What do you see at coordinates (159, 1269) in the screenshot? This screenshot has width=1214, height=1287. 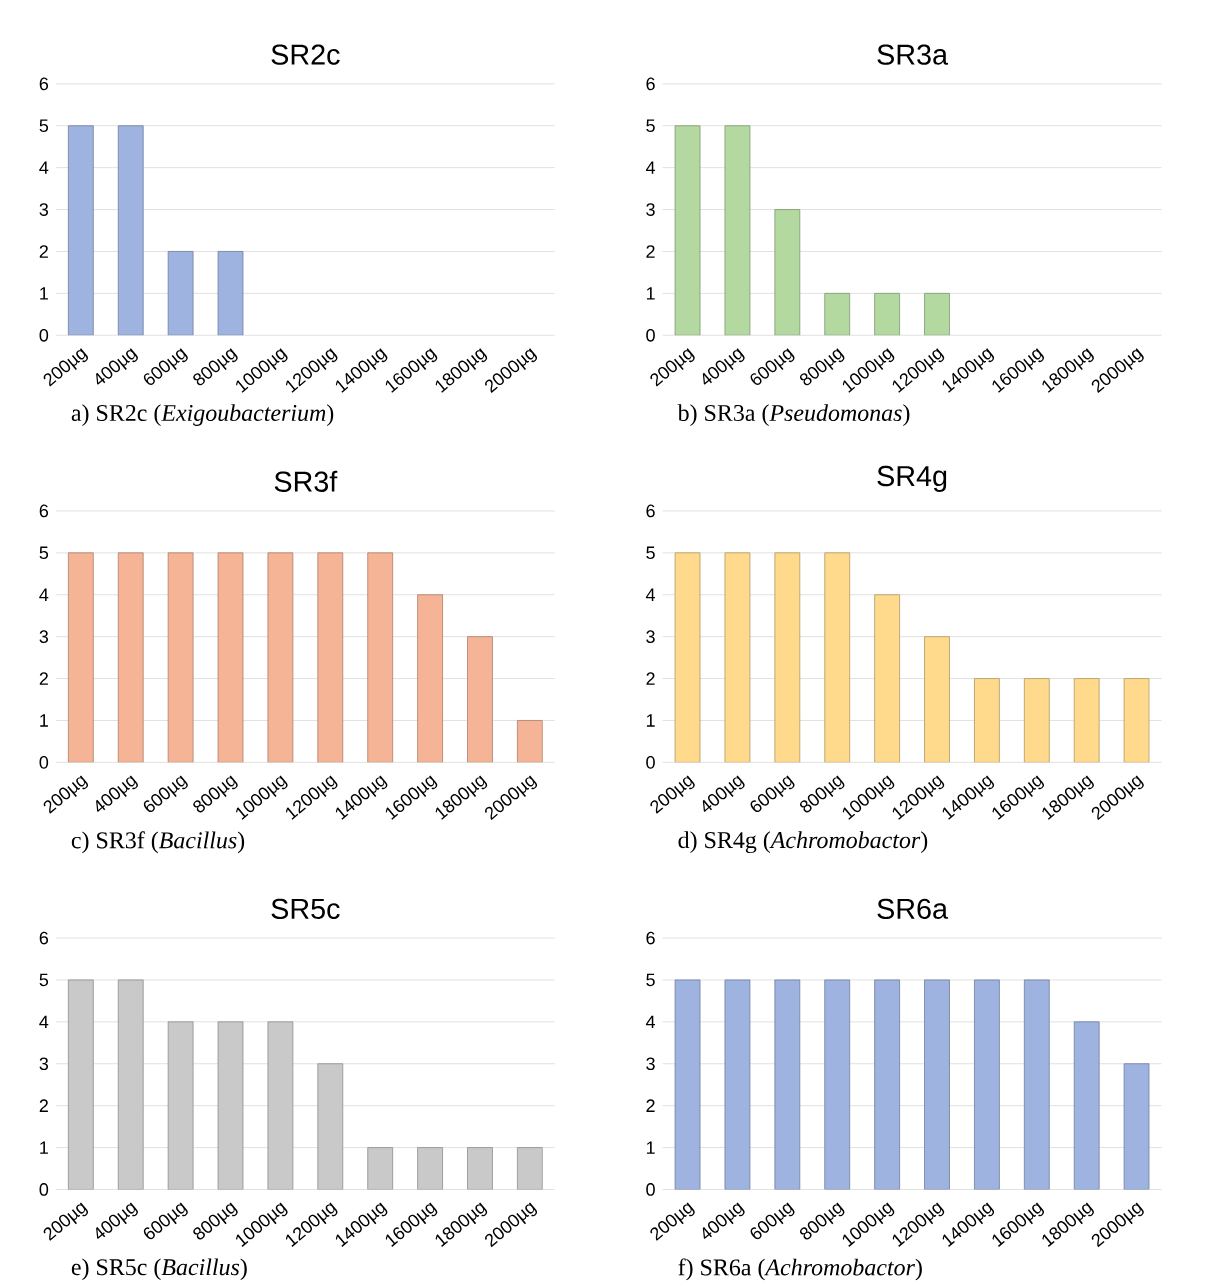 I see `text: e) SR5c (Bacillus)` at bounding box center [159, 1269].